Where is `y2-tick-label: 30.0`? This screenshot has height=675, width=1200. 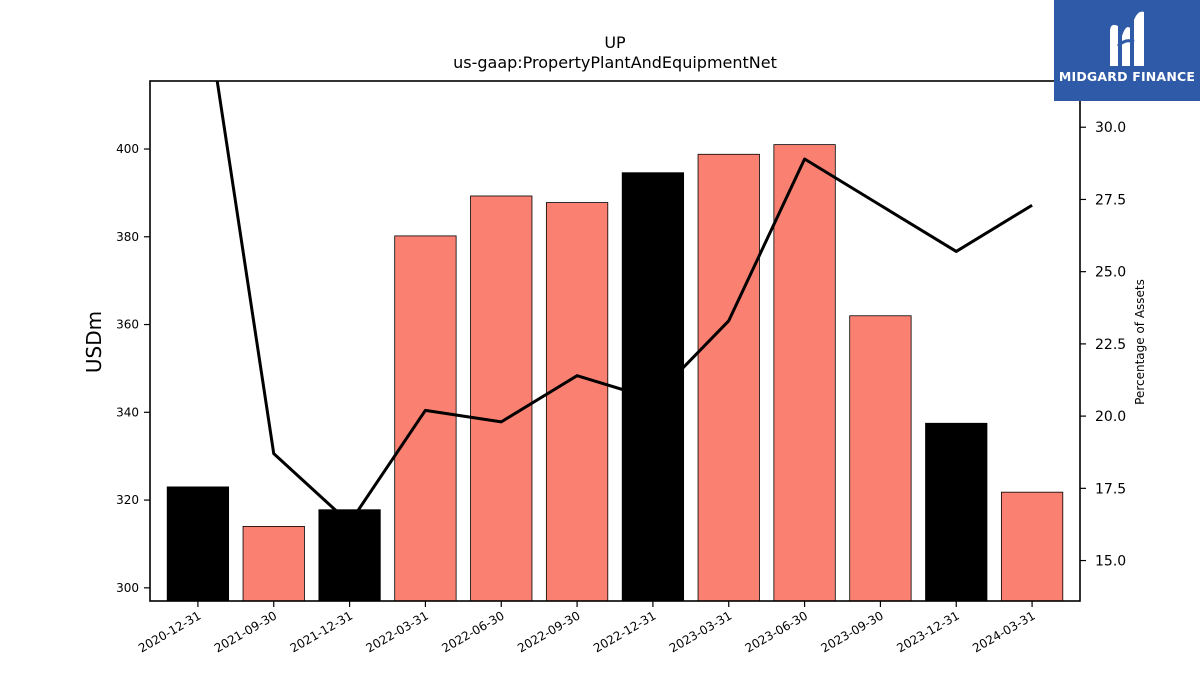 y2-tick-label: 30.0 is located at coordinates (1110, 128).